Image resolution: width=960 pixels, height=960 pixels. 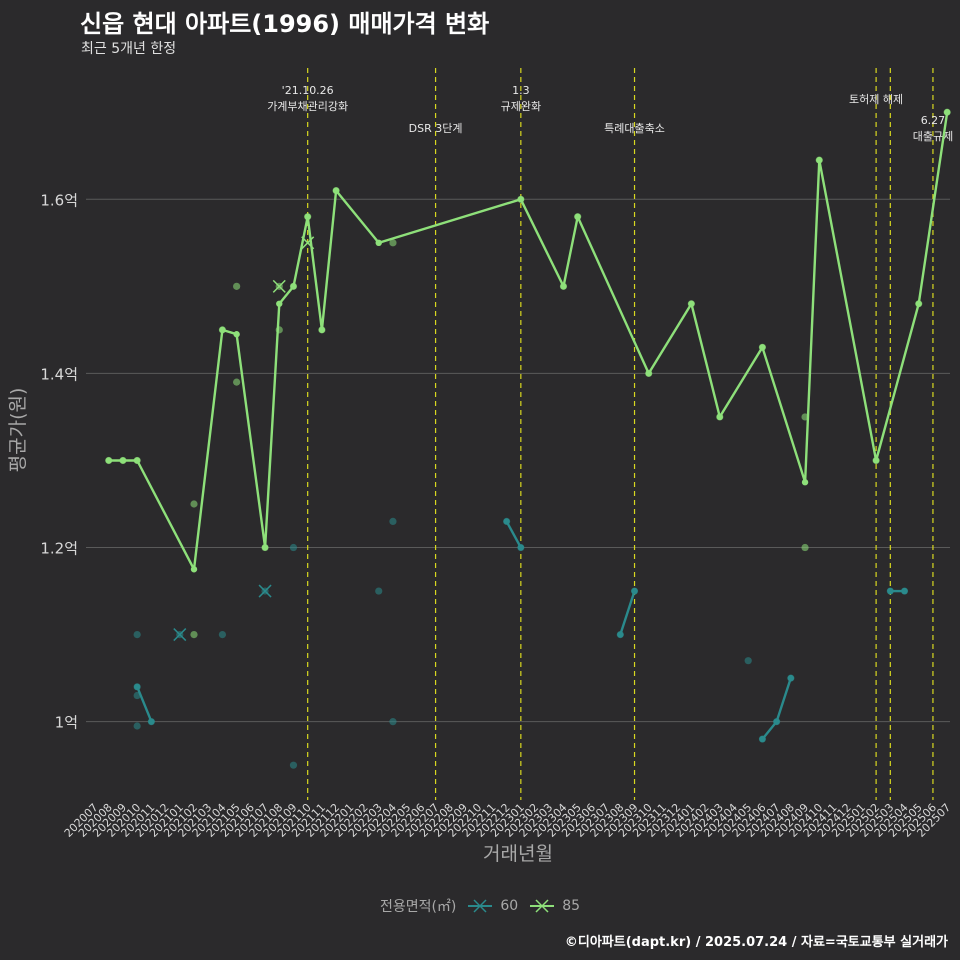 What do you see at coordinates (66, 723) in the screenshot?
I see `y-tick-label: 1억` at bounding box center [66, 723].